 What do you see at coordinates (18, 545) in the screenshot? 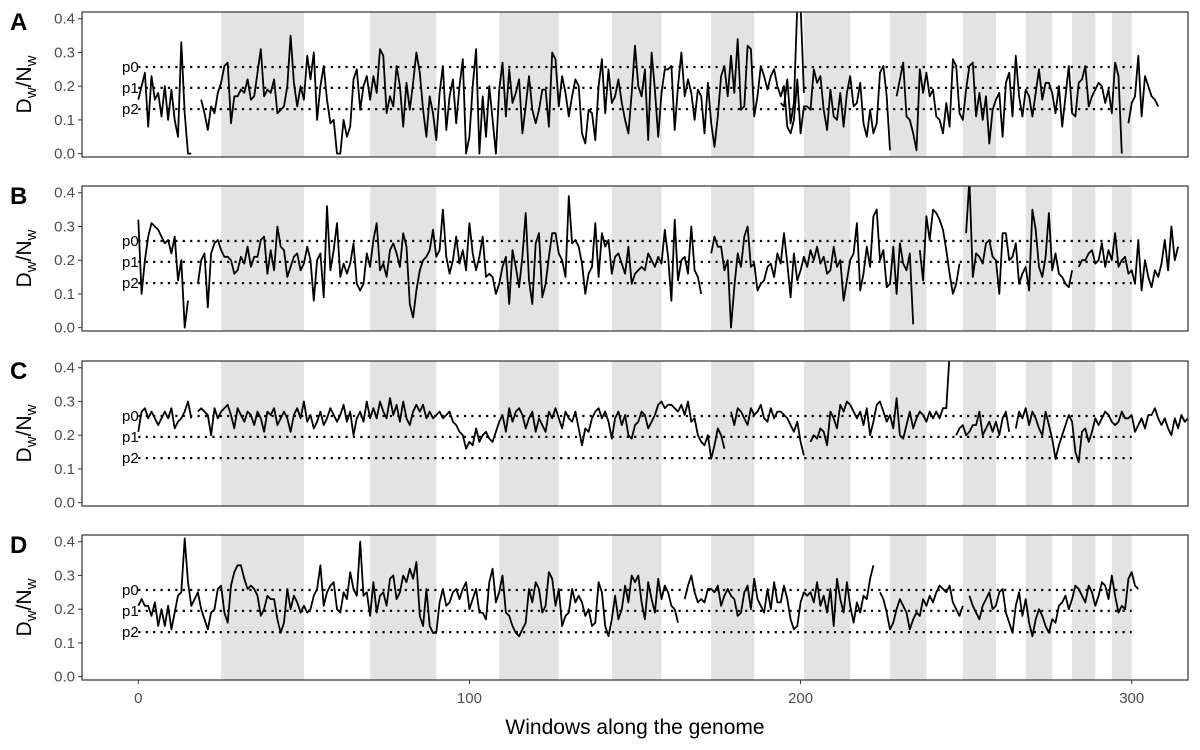
I see `panel-label: D` at bounding box center [18, 545].